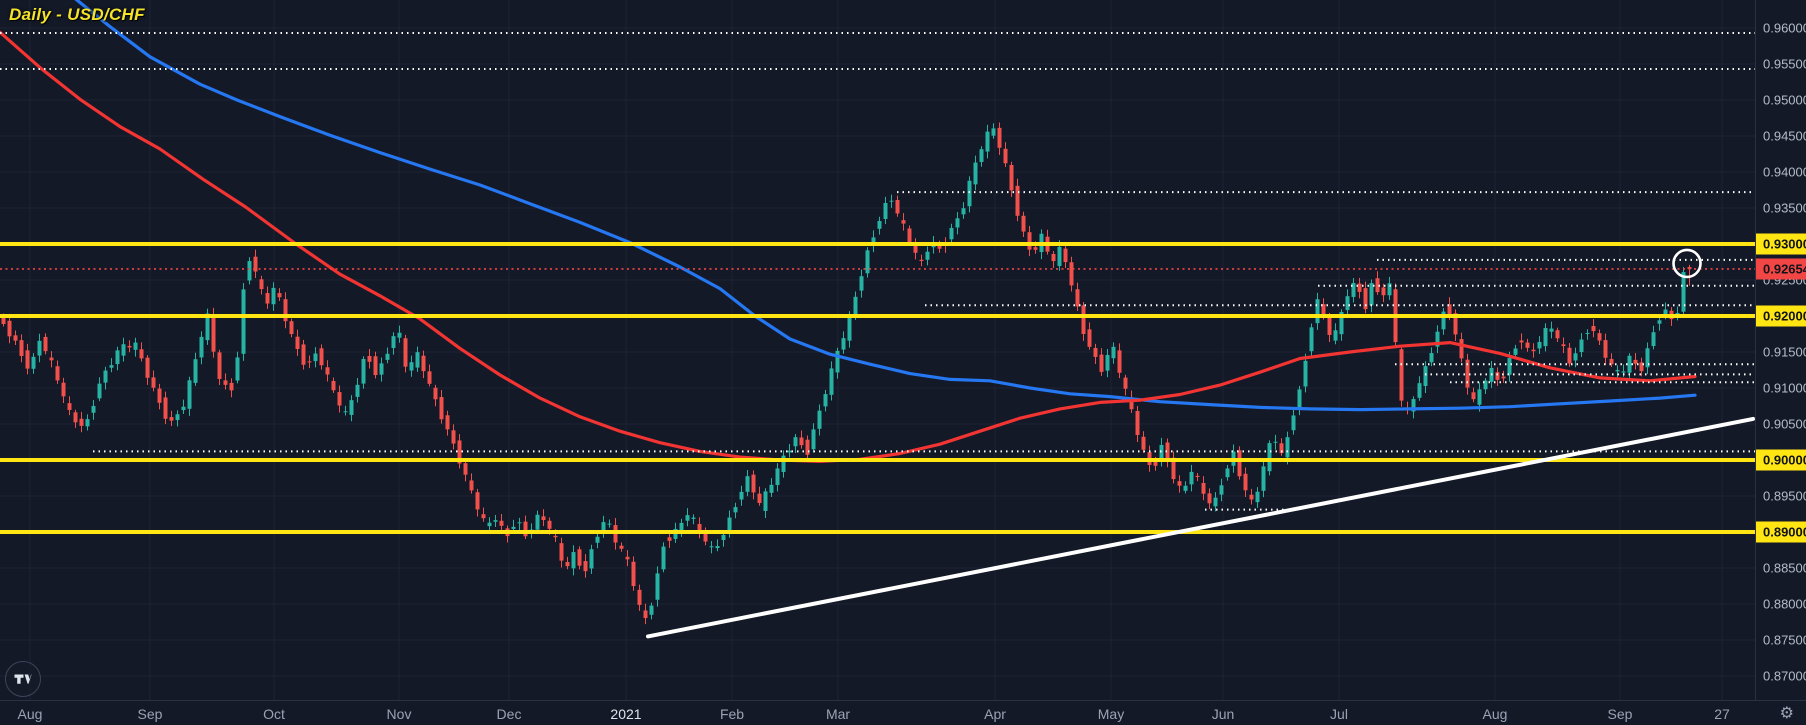  Describe the element at coordinates (1781, 460) in the screenshot. I see `yellow-level-price-badge: 0.90000` at that location.